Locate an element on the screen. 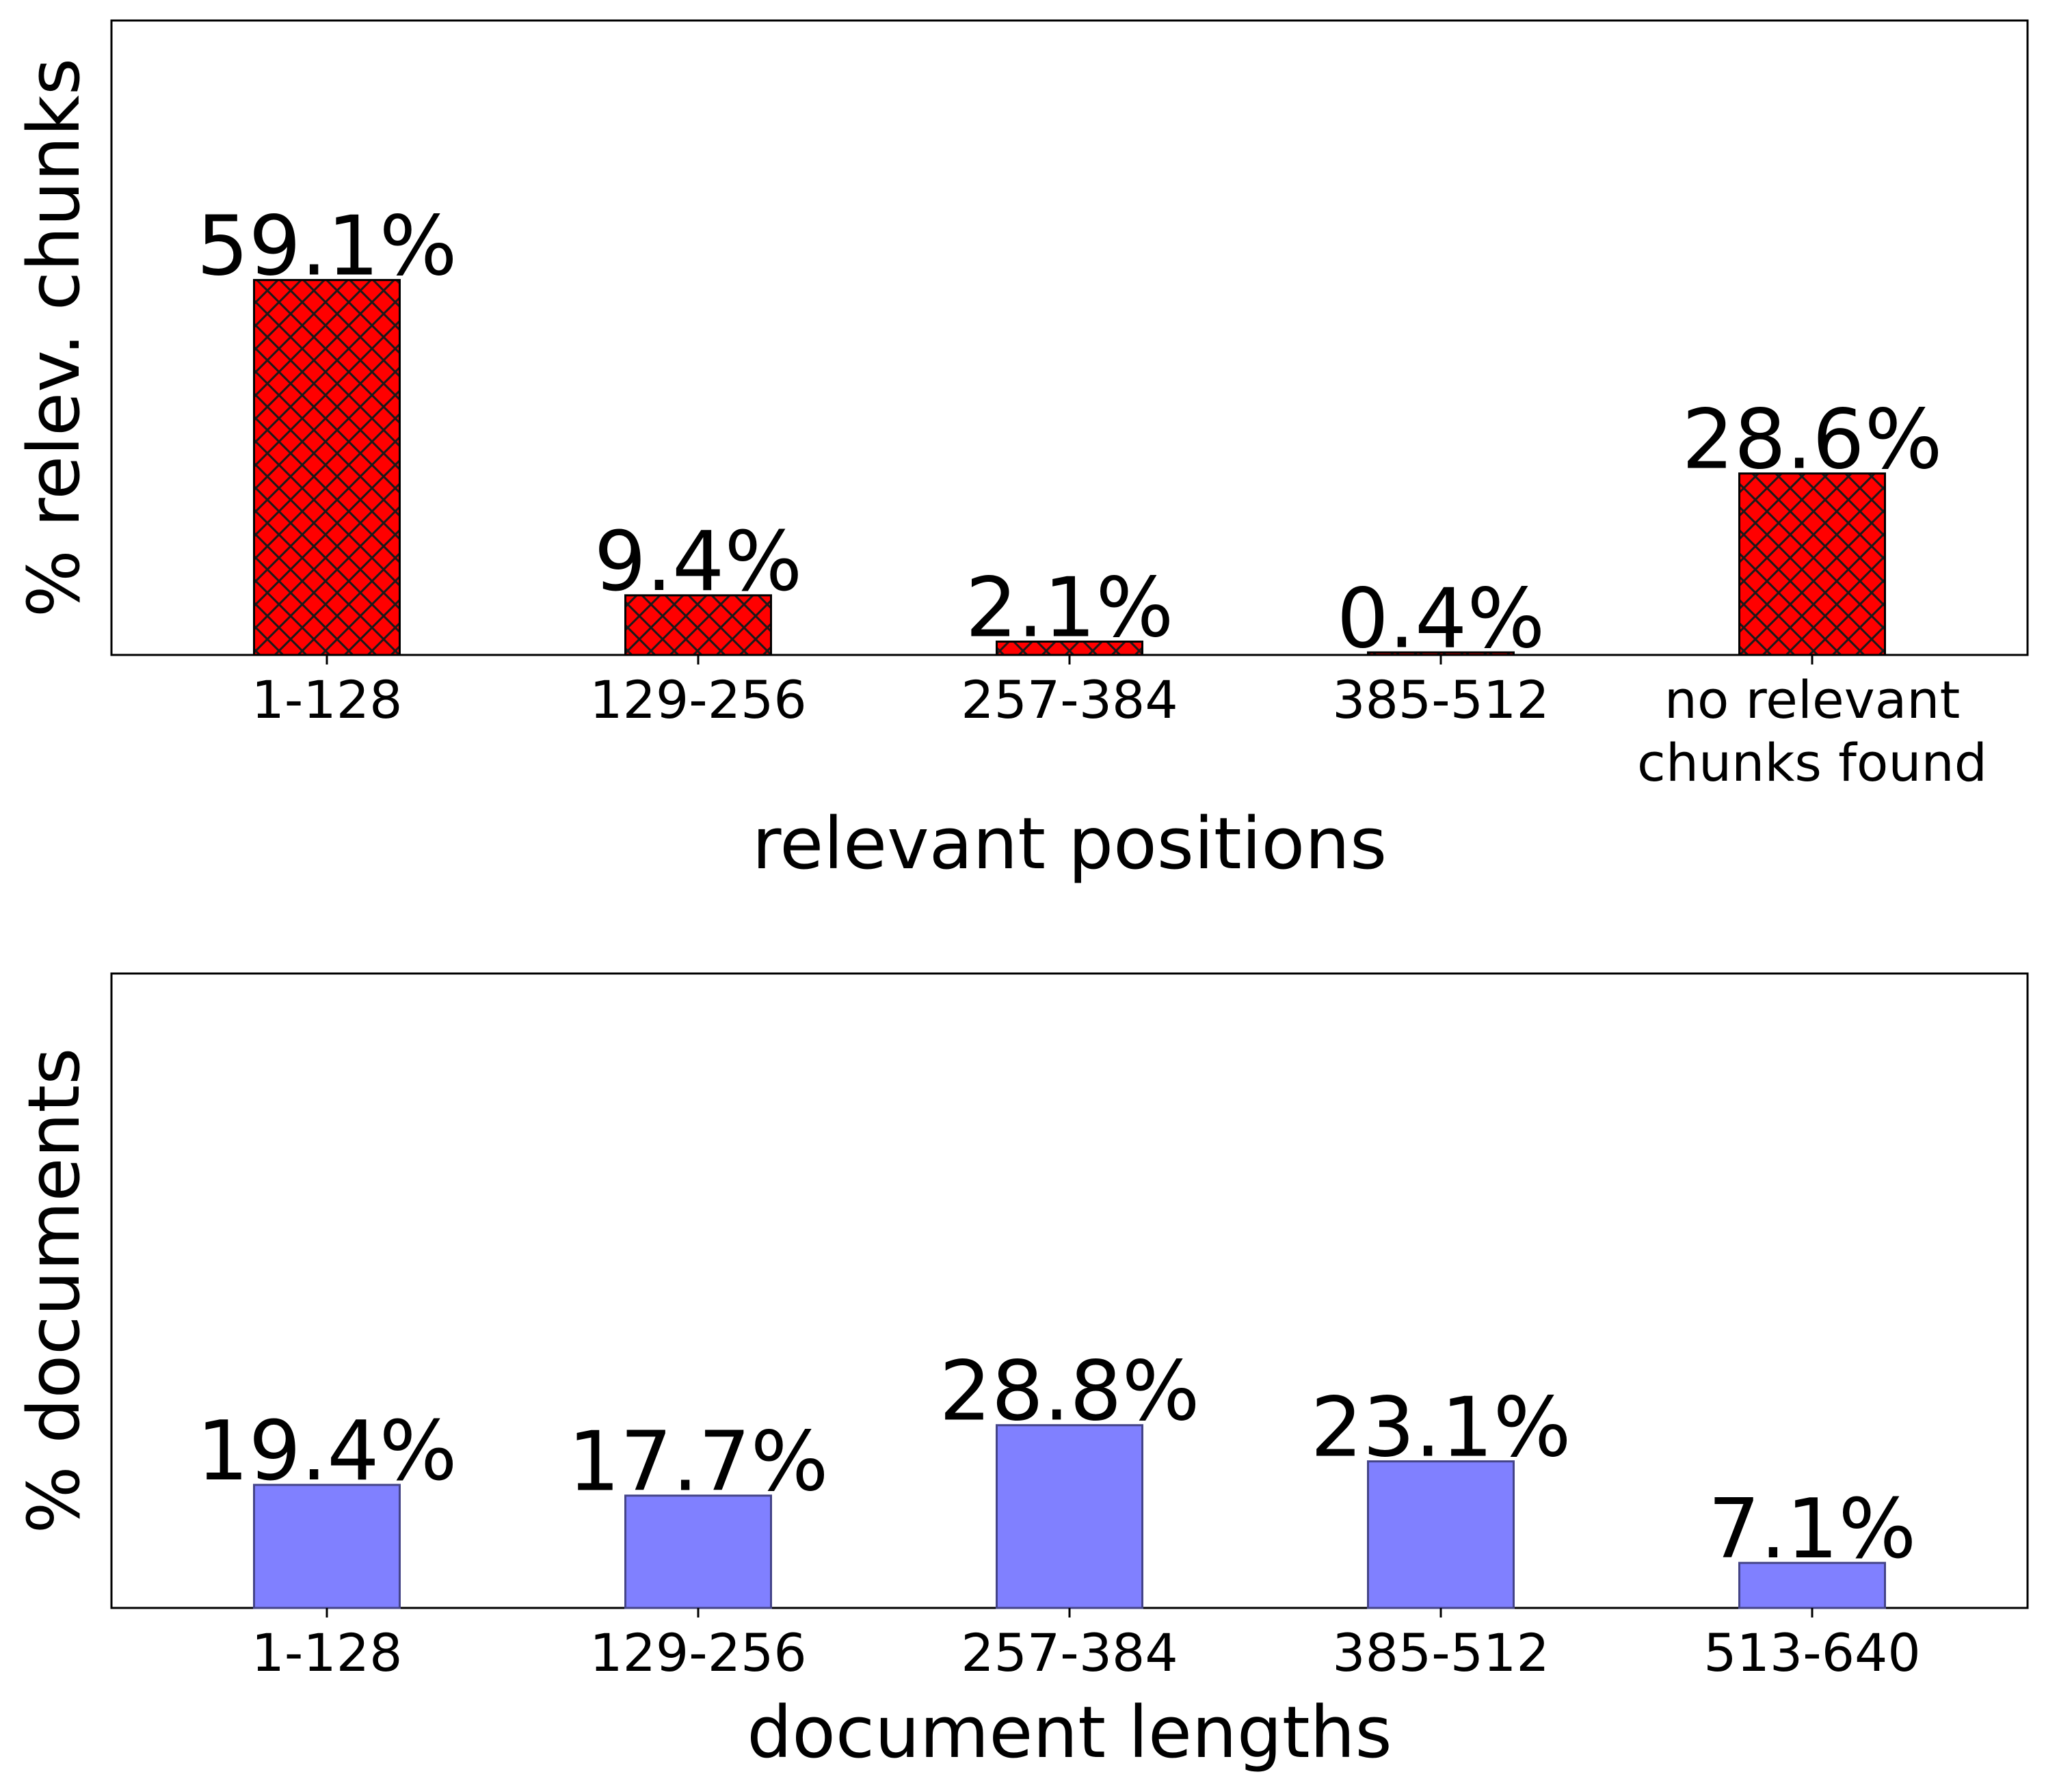 The width and height of the screenshot is (2072, 1785). top-bar-value-label-4: 0.4% is located at coordinates (1441, 619).